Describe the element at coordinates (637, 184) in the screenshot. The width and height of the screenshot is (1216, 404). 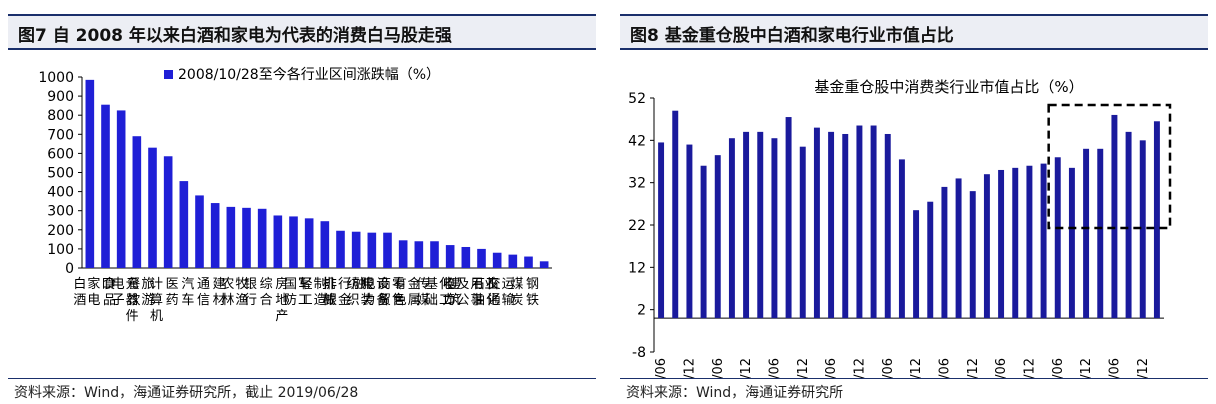
I see `y-tick-label: 32` at that location.